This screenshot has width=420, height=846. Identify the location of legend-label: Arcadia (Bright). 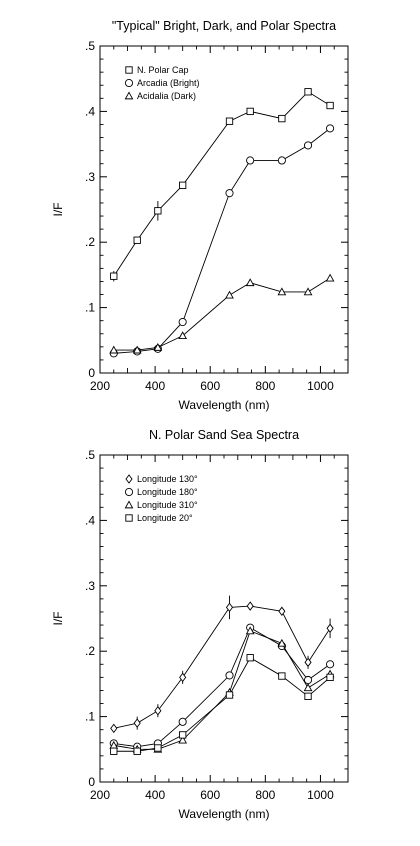
(168, 83).